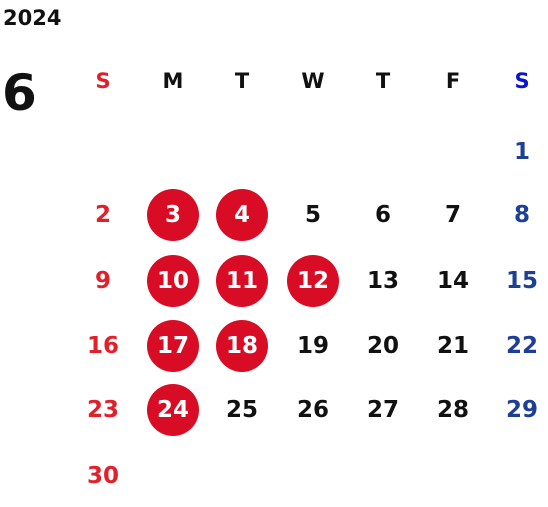  Describe the element at coordinates (383, 410) in the screenshot. I see `day-number: 27` at that location.